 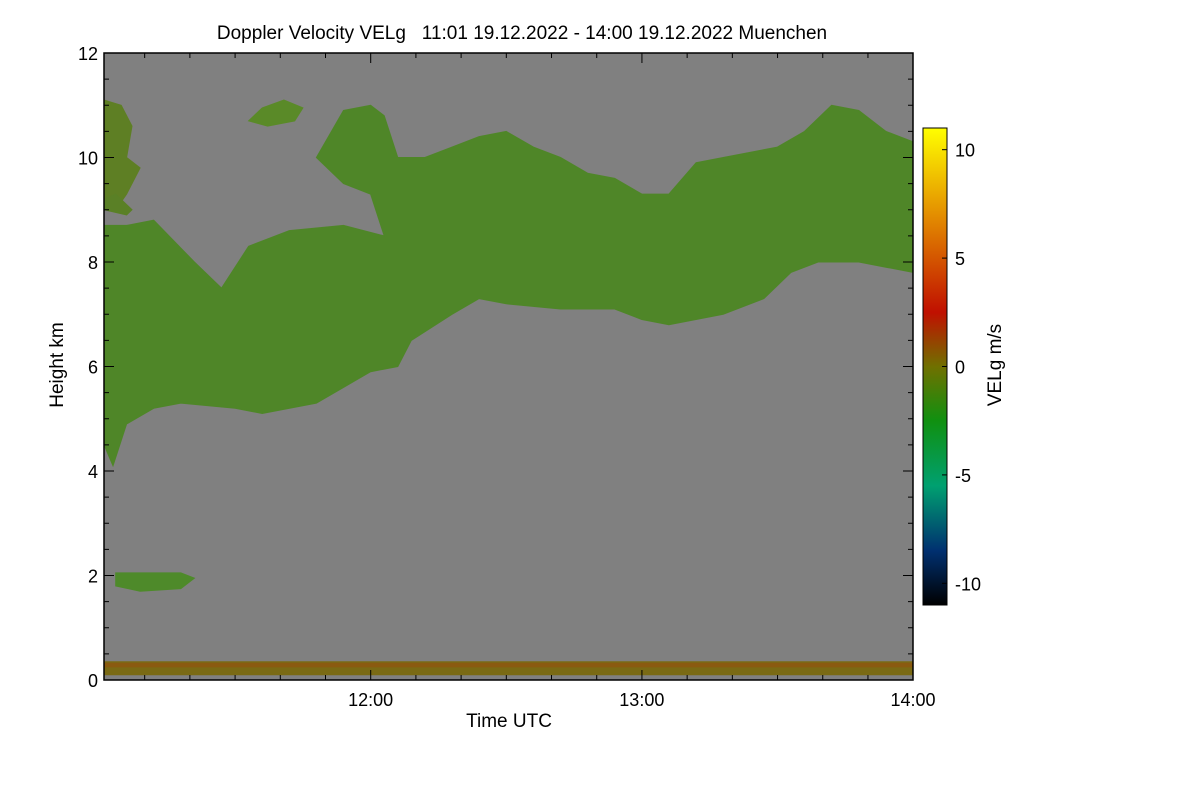 What do you see at coordinates (509, 721) in the screenshot?
I see `x-axis-label: Time UTC` at bounding box center [509, 721].